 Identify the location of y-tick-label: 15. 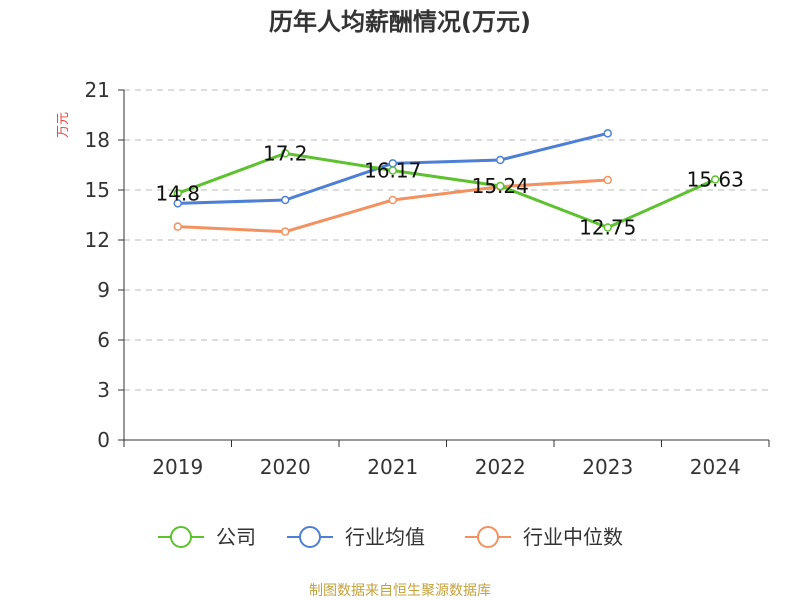
(97, 190).